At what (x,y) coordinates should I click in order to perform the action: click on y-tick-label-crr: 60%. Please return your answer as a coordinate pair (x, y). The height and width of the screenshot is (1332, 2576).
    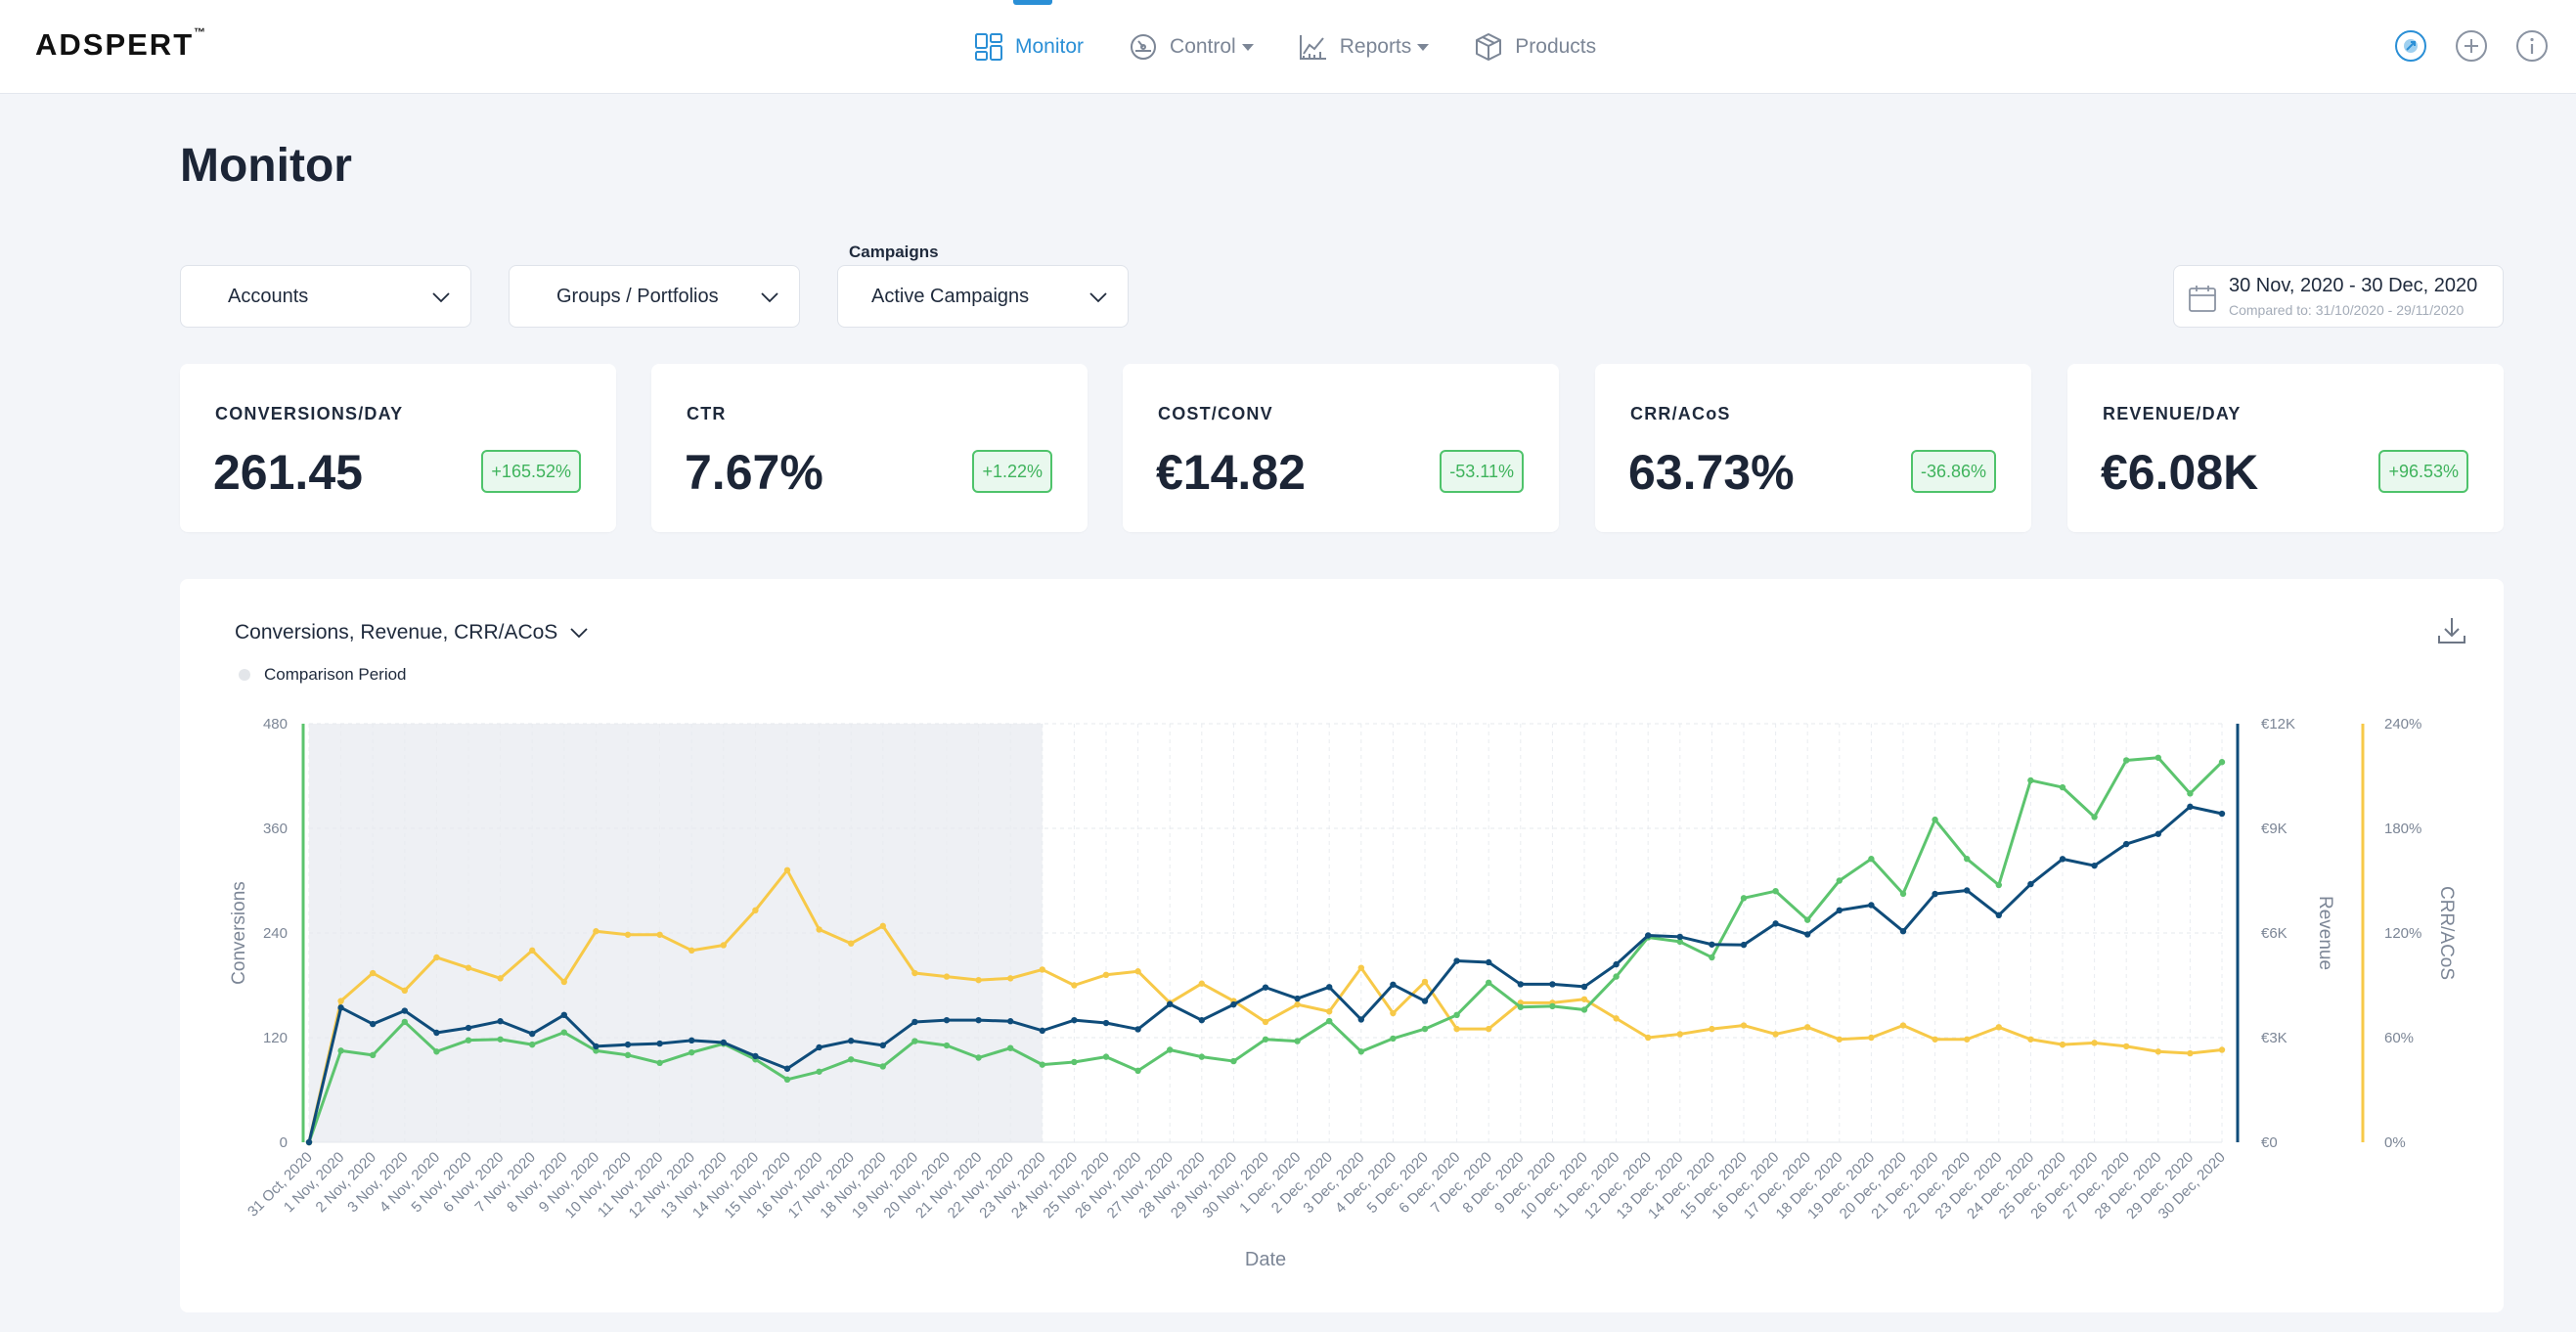
    Looking at the image, I should click on (2399, 1038).